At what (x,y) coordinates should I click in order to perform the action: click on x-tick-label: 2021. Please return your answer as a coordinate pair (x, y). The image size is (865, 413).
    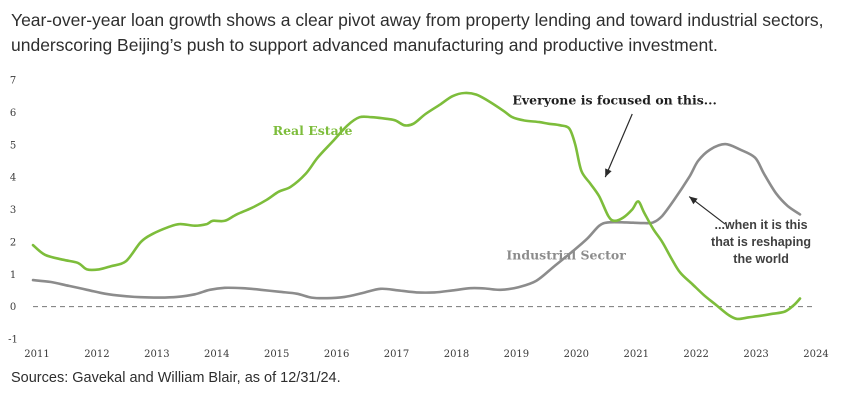
    Looking at the image, I should click on (636, 354).